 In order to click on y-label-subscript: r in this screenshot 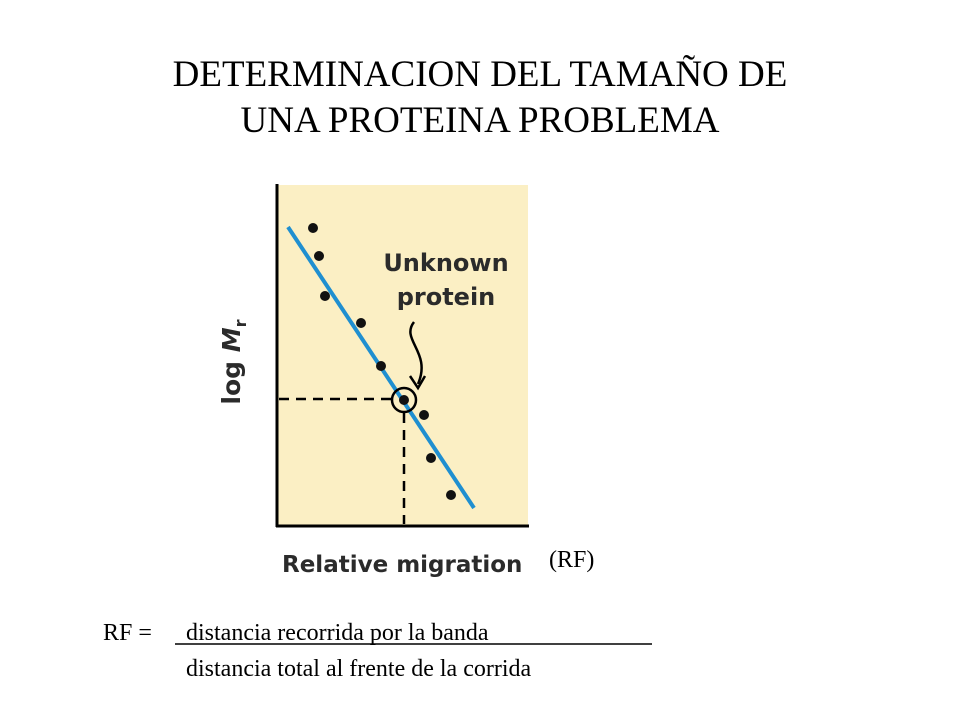, I will do `click(240, 323)`.